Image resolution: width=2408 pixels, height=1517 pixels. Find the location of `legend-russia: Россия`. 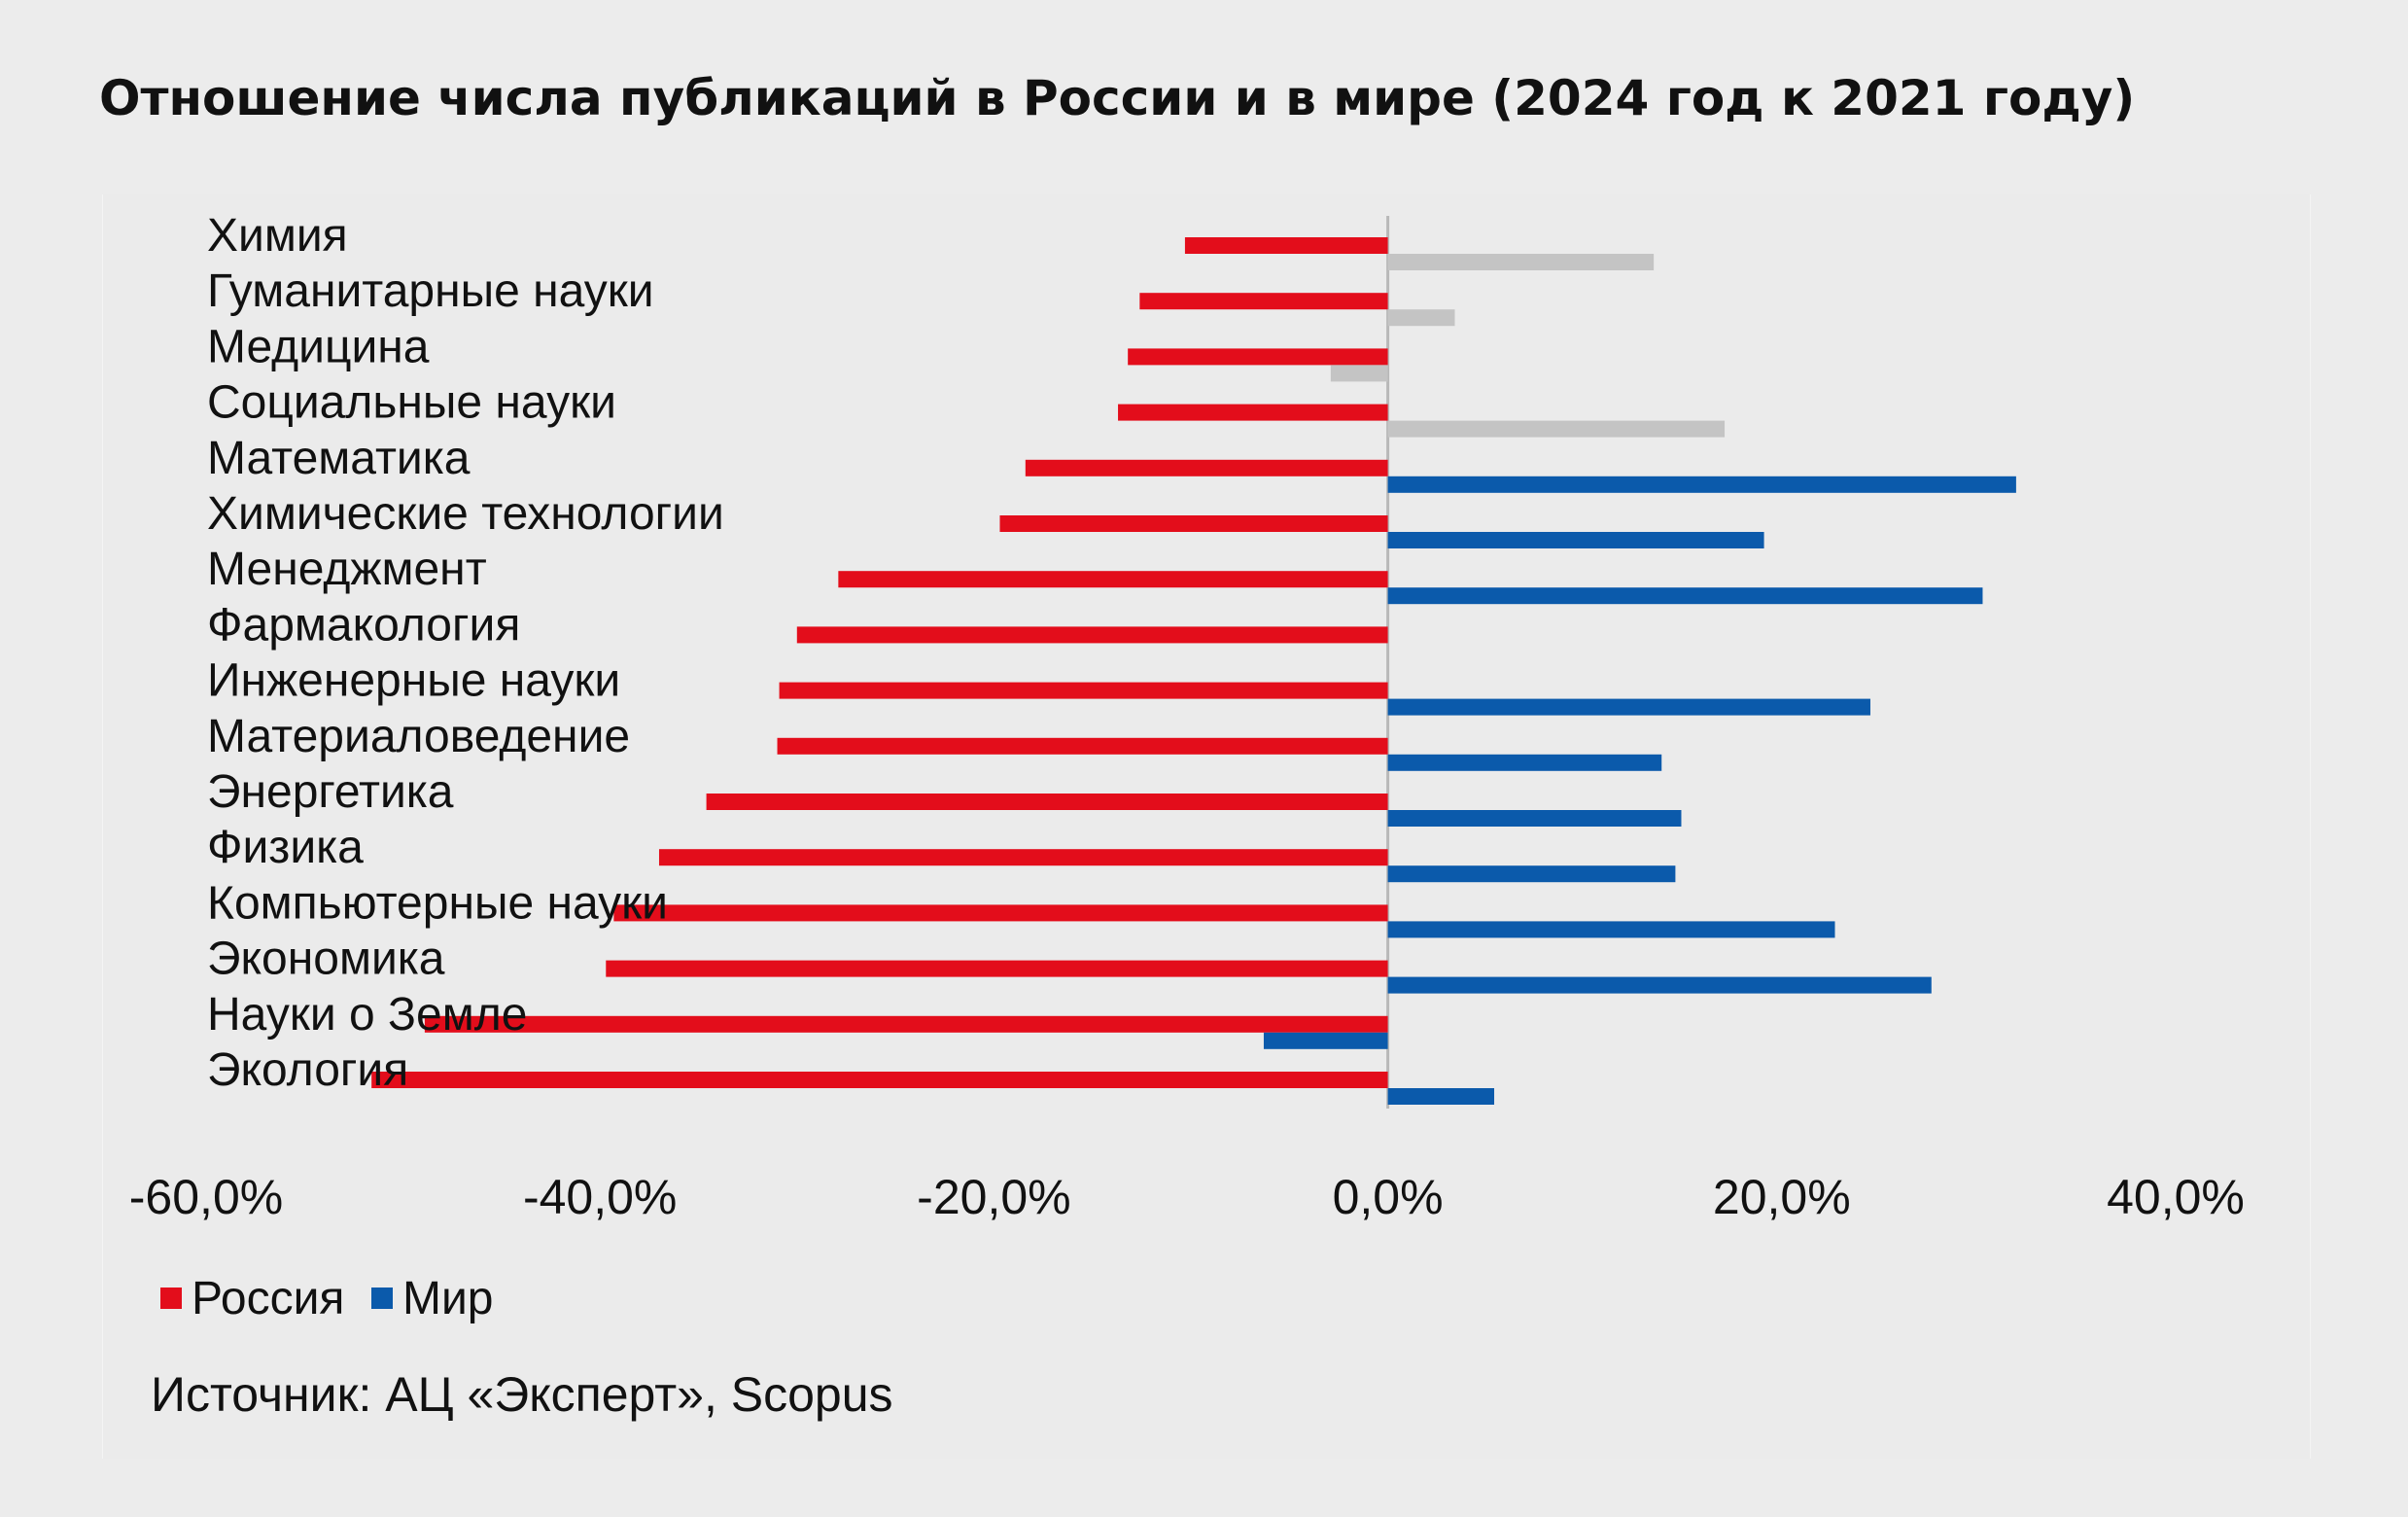

legend-russia: Россия is located at coordinates (252, 1298).